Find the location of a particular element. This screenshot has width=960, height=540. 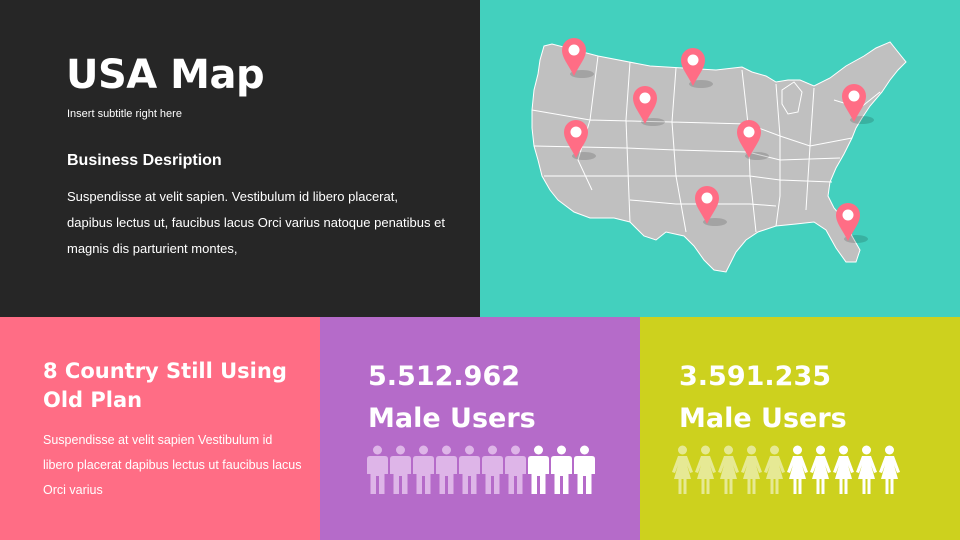

description-heading: Business Desription is located at coordinates (144, 160).